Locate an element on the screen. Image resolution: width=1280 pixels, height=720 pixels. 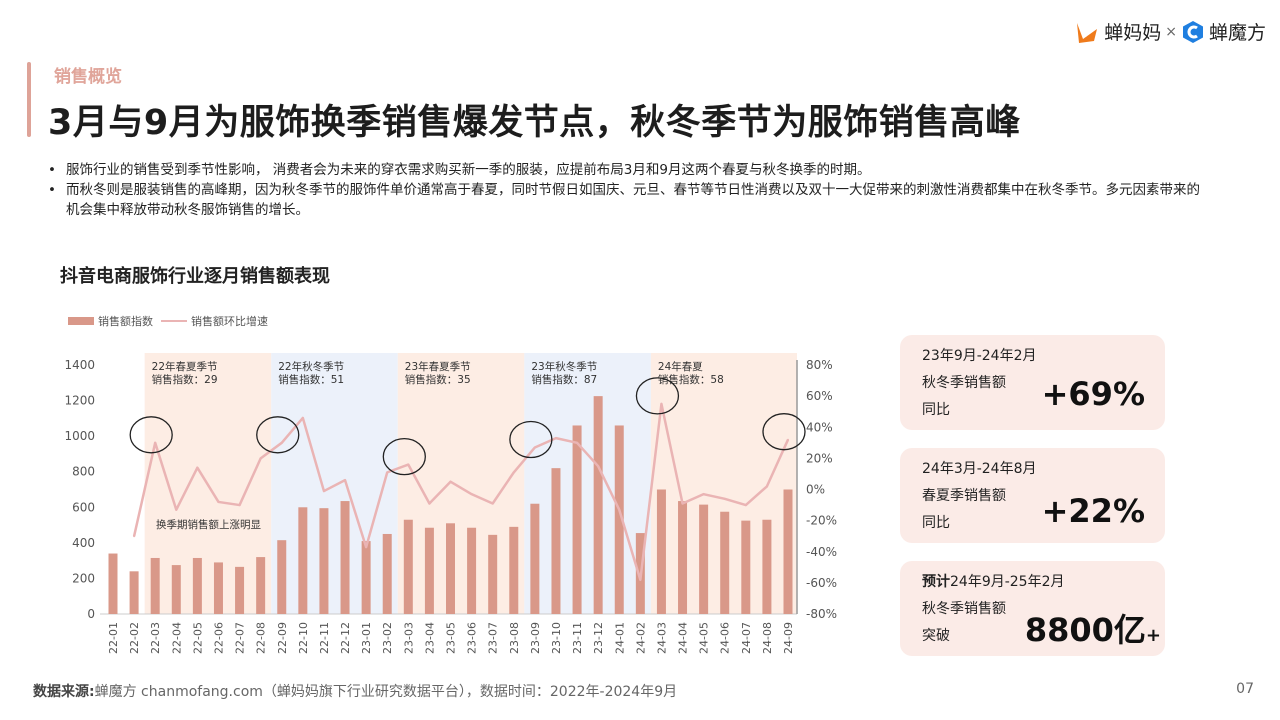
x-tick-label: 22-01 is located at coordinates (113, 638).